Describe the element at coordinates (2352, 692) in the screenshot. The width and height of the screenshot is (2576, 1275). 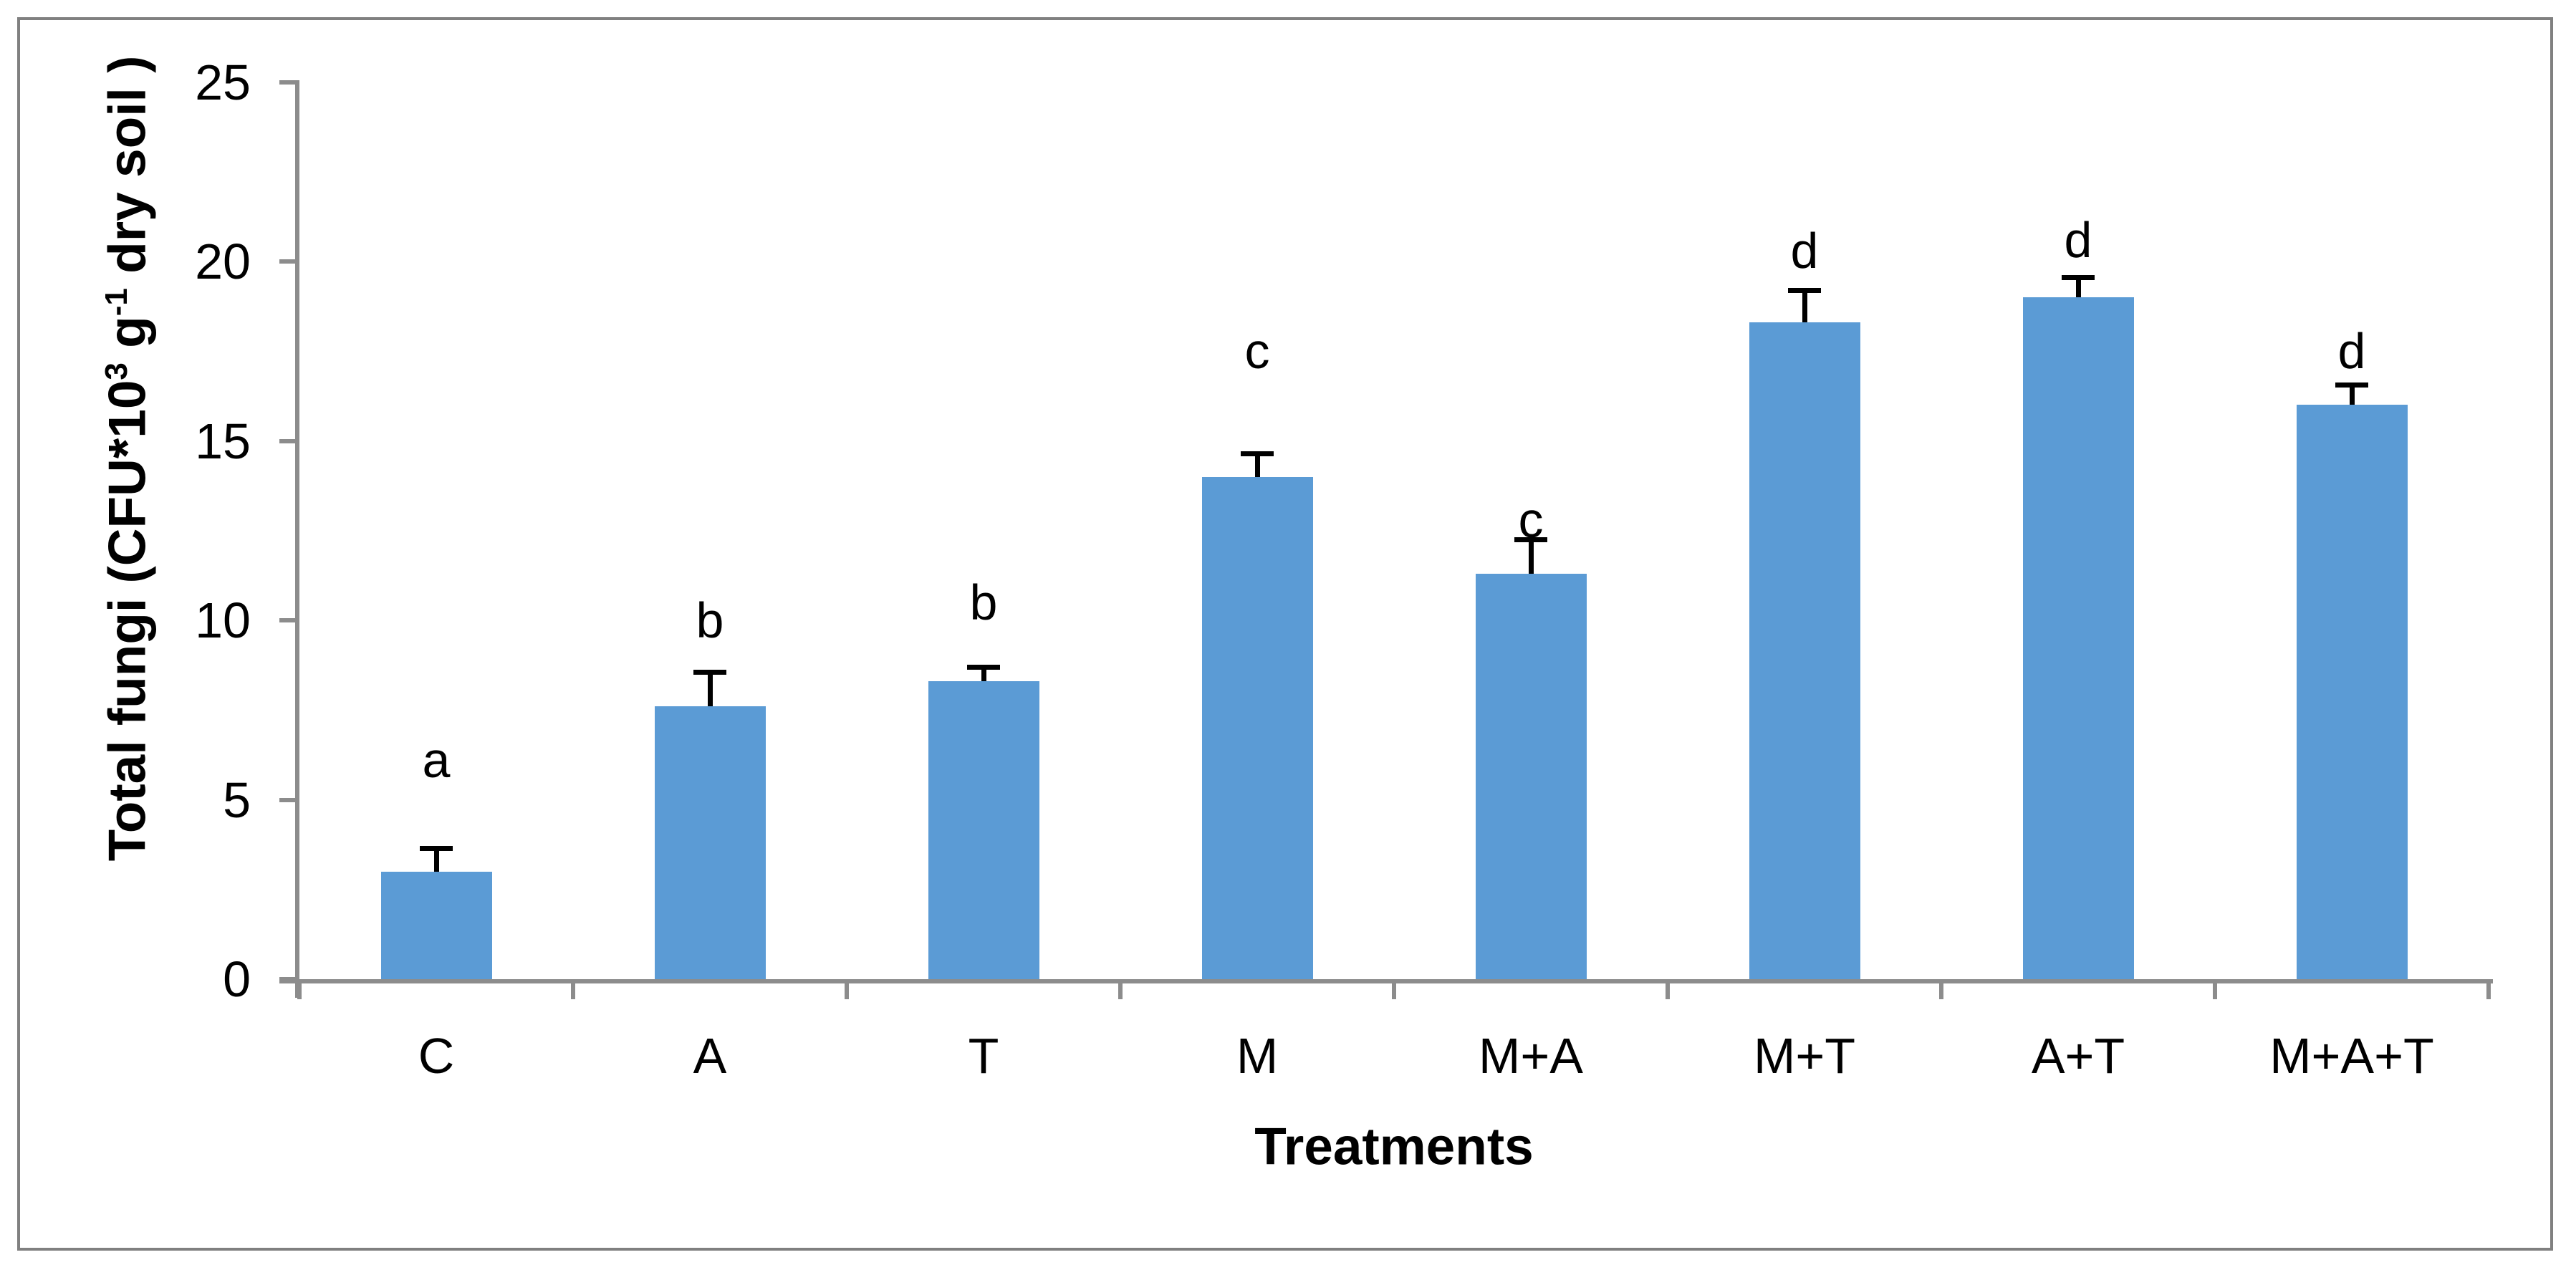
I see `bar-M+A+T` at that location.